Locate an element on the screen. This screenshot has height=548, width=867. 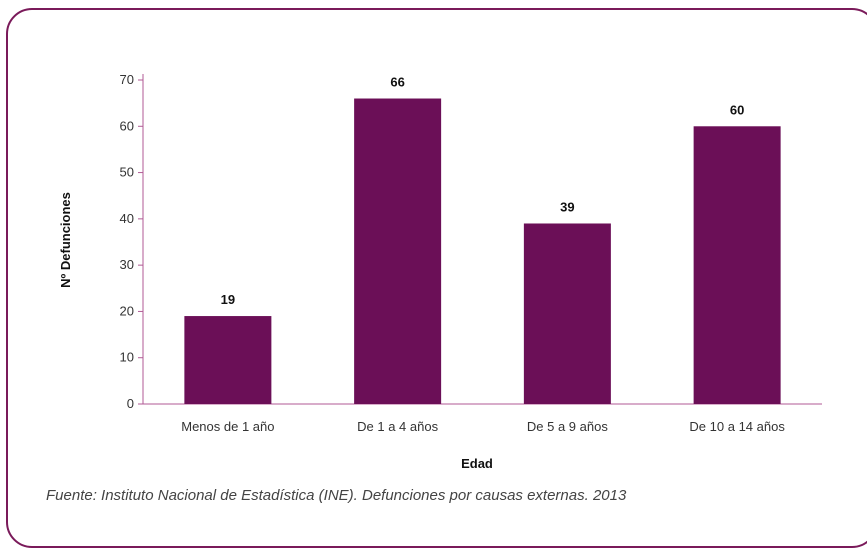
data-label: 60 is located at coordinates (737, 109).